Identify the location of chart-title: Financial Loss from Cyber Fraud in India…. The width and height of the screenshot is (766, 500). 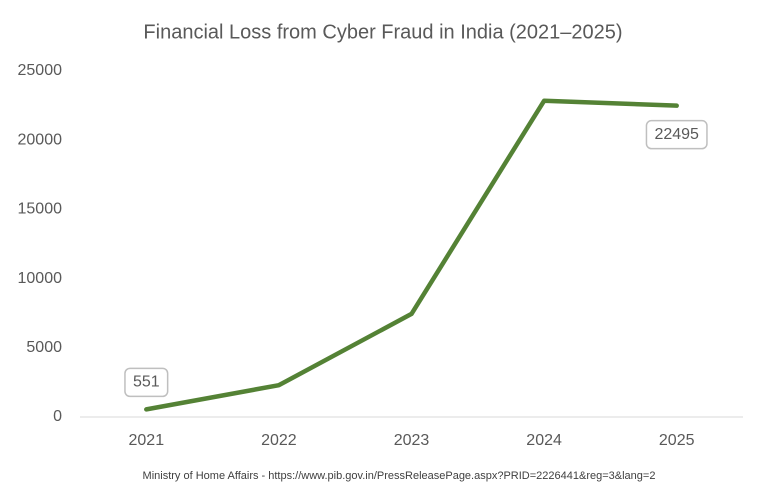
(382, 32).